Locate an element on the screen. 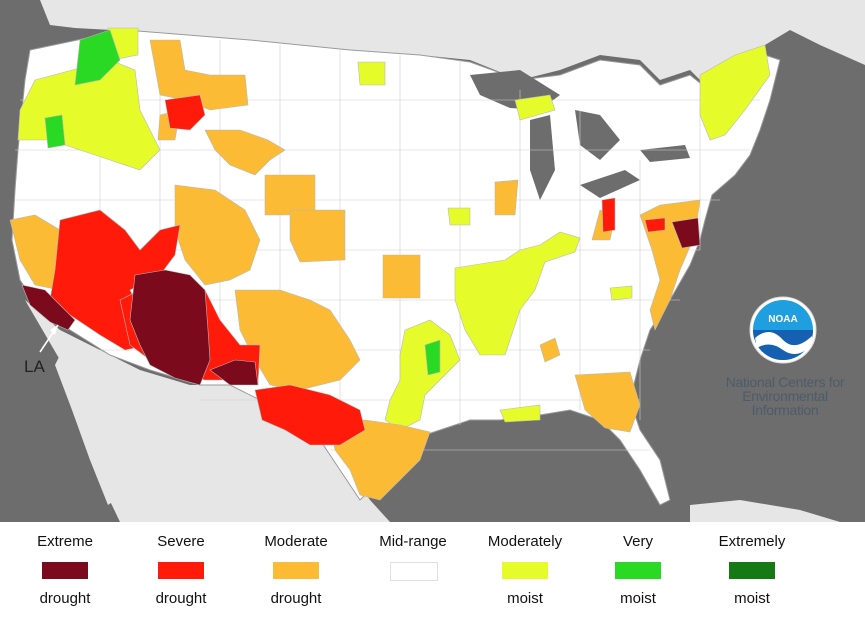  lake-ontario is located at coordinates (665, 153).